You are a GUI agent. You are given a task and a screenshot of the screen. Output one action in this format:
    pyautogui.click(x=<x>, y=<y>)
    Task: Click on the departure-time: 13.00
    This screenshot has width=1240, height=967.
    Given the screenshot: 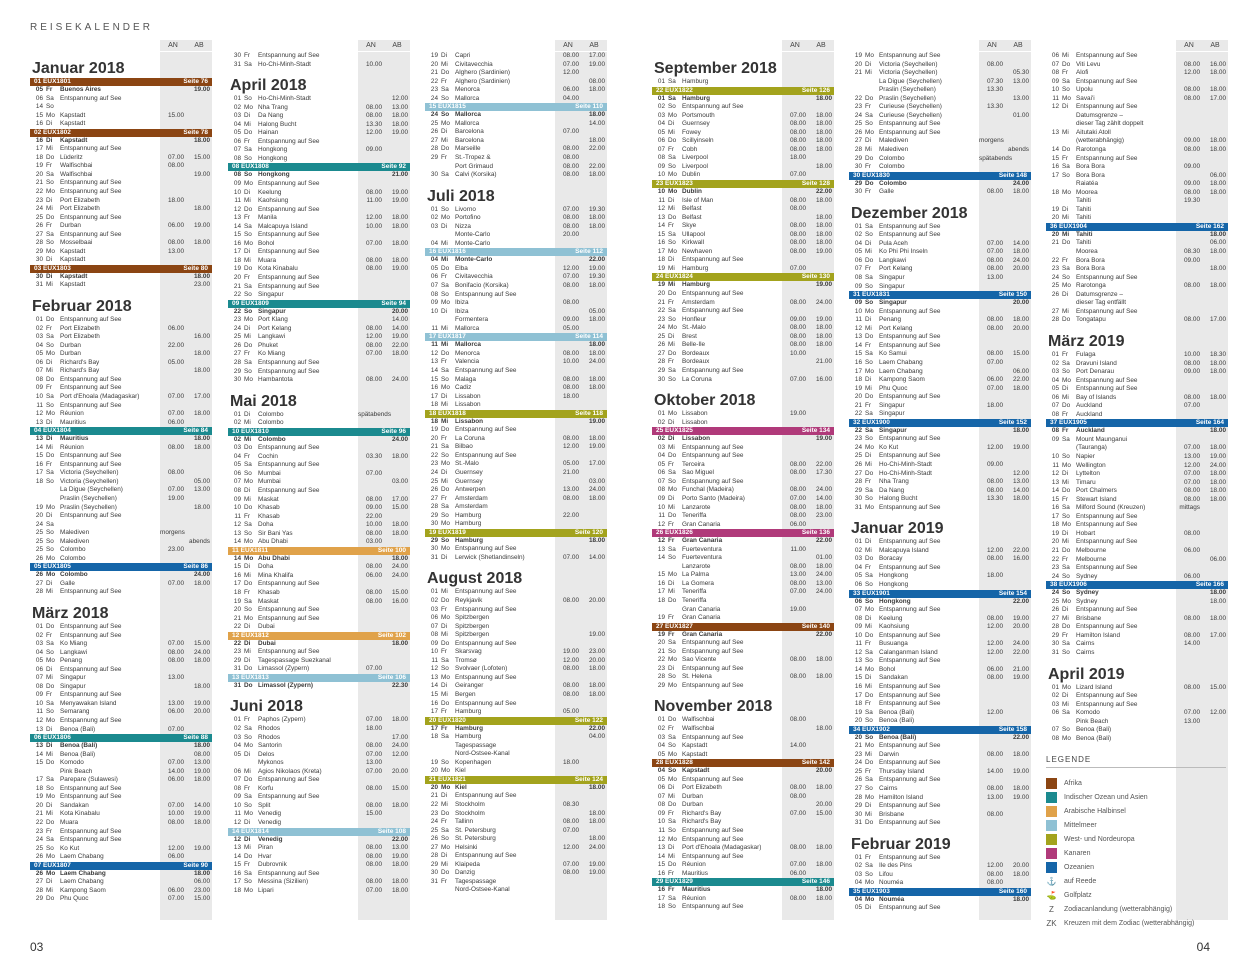 What is the action you would take?
    pyautogui.click(x=400, y=848)
    